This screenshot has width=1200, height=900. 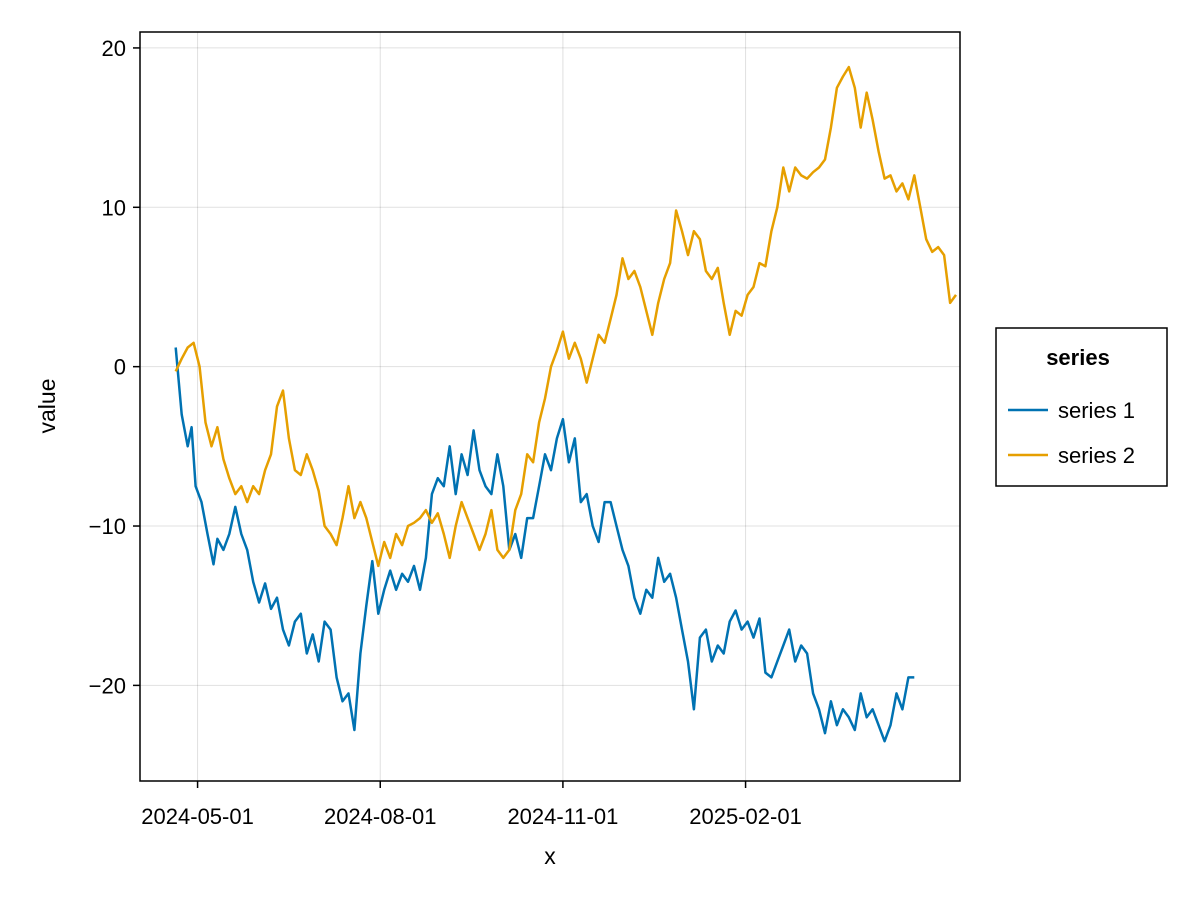 I want to click on x-tick-label: 2024-05-01, so click(x=197, y=816).